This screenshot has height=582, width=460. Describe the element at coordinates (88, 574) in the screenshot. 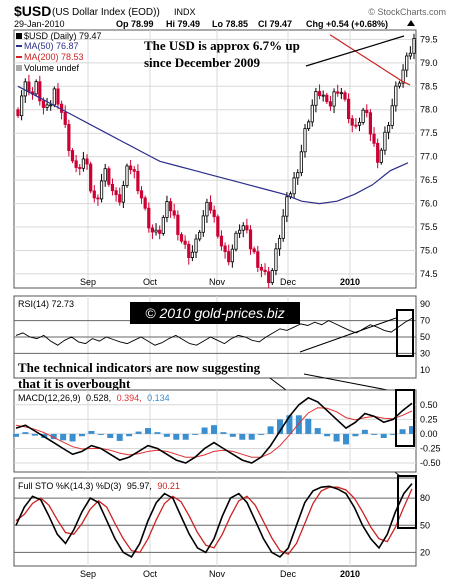

I see `sto-month-label-0: Sep` at that location.